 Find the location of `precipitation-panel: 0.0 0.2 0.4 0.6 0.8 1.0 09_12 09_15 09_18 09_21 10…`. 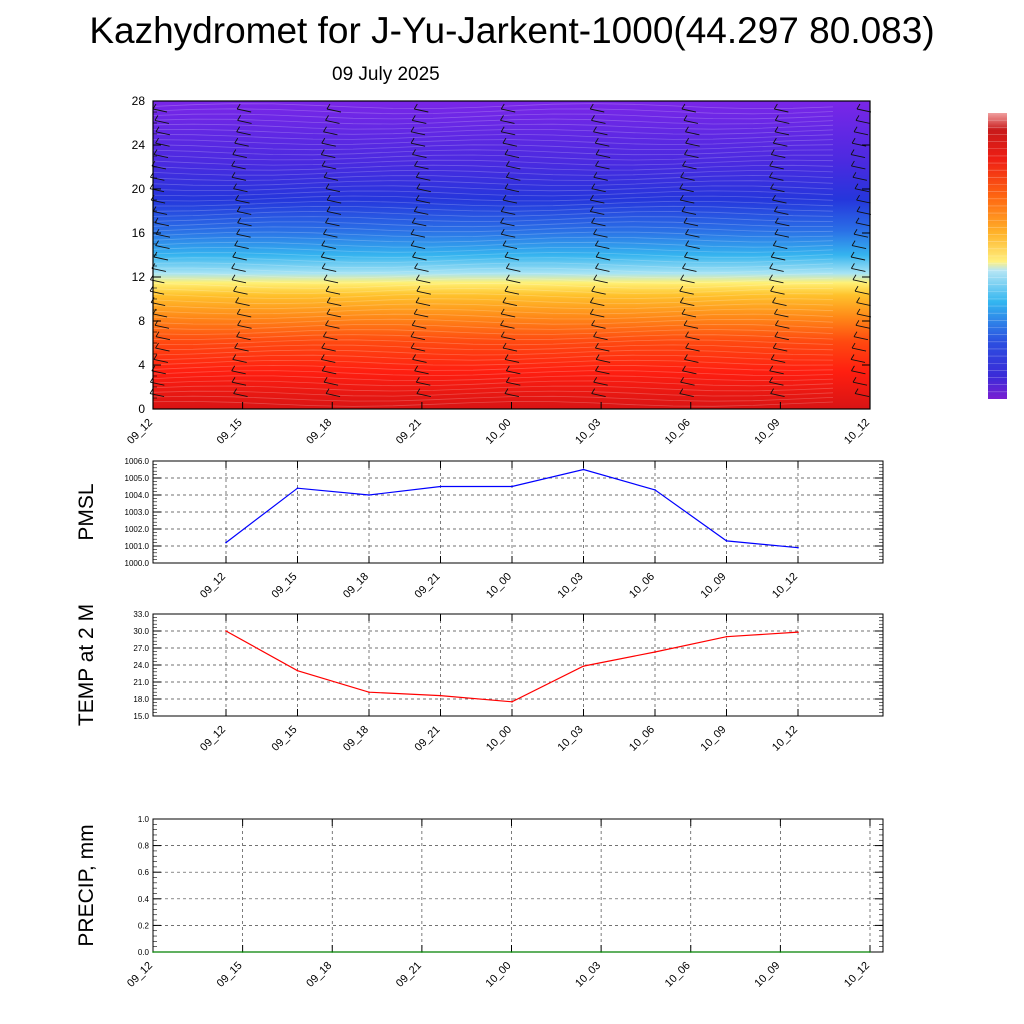

precipitation-panel: 0.0 0.2 0.4 0.6 0.8 1.0 09_12 09_15 09_18 09_21 10… is located at coordinates (479, 902).